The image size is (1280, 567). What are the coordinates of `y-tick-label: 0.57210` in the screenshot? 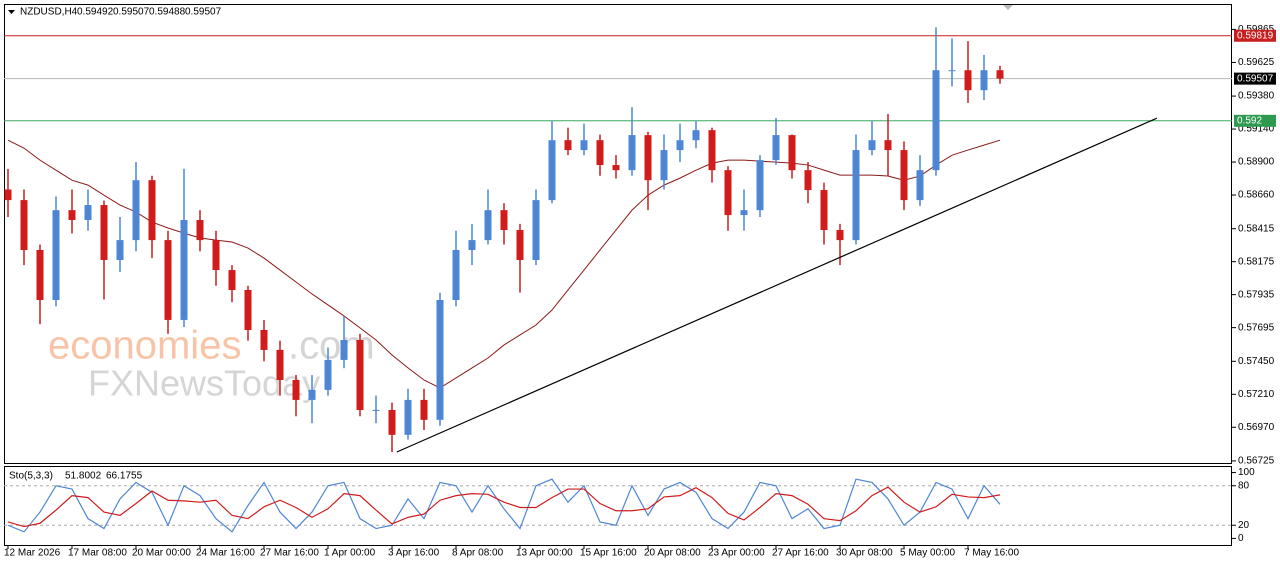 It's located at (1256, 394).